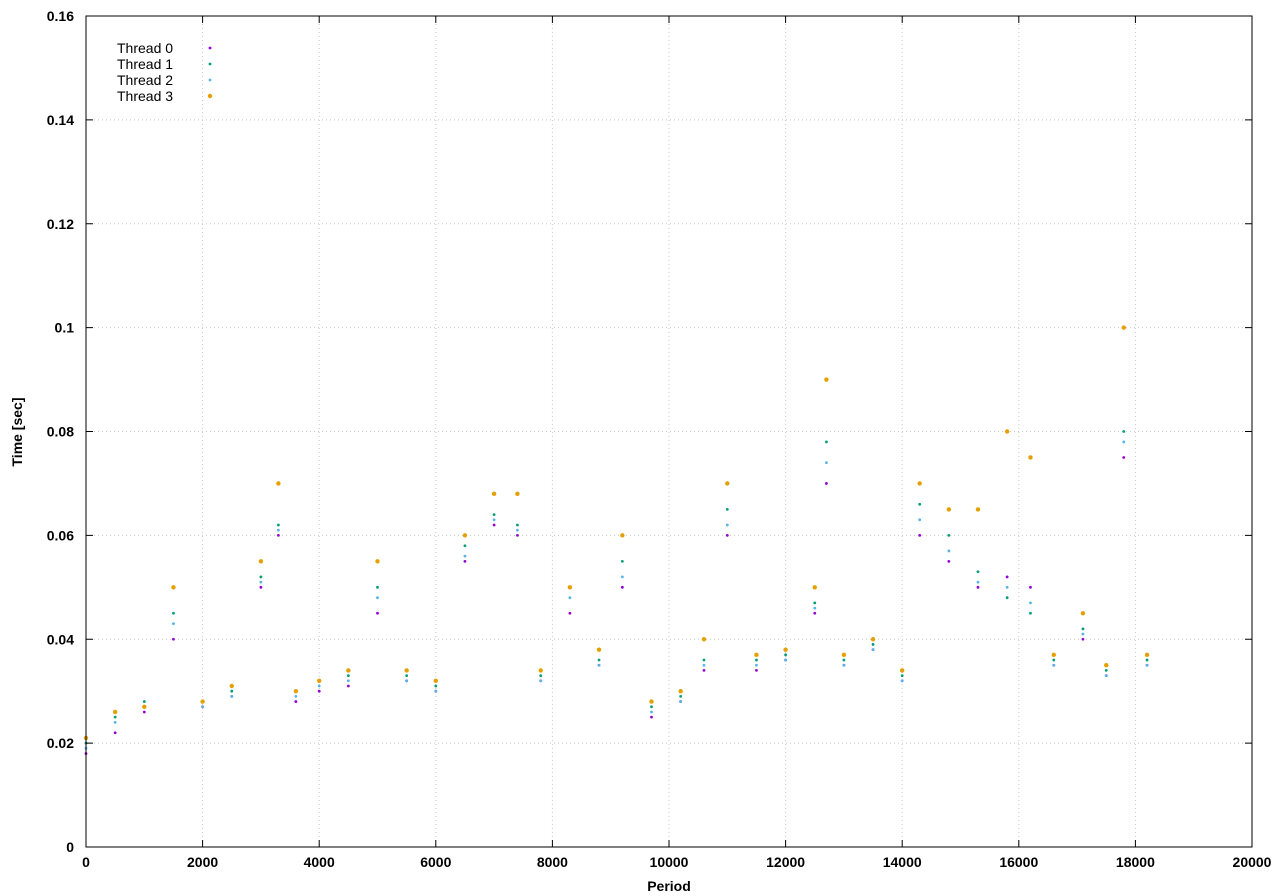  What do you see at coordinates (60, 224) in the screenshot?
I see `y-tick-label: 0.12` at bounding box center [60, 224].